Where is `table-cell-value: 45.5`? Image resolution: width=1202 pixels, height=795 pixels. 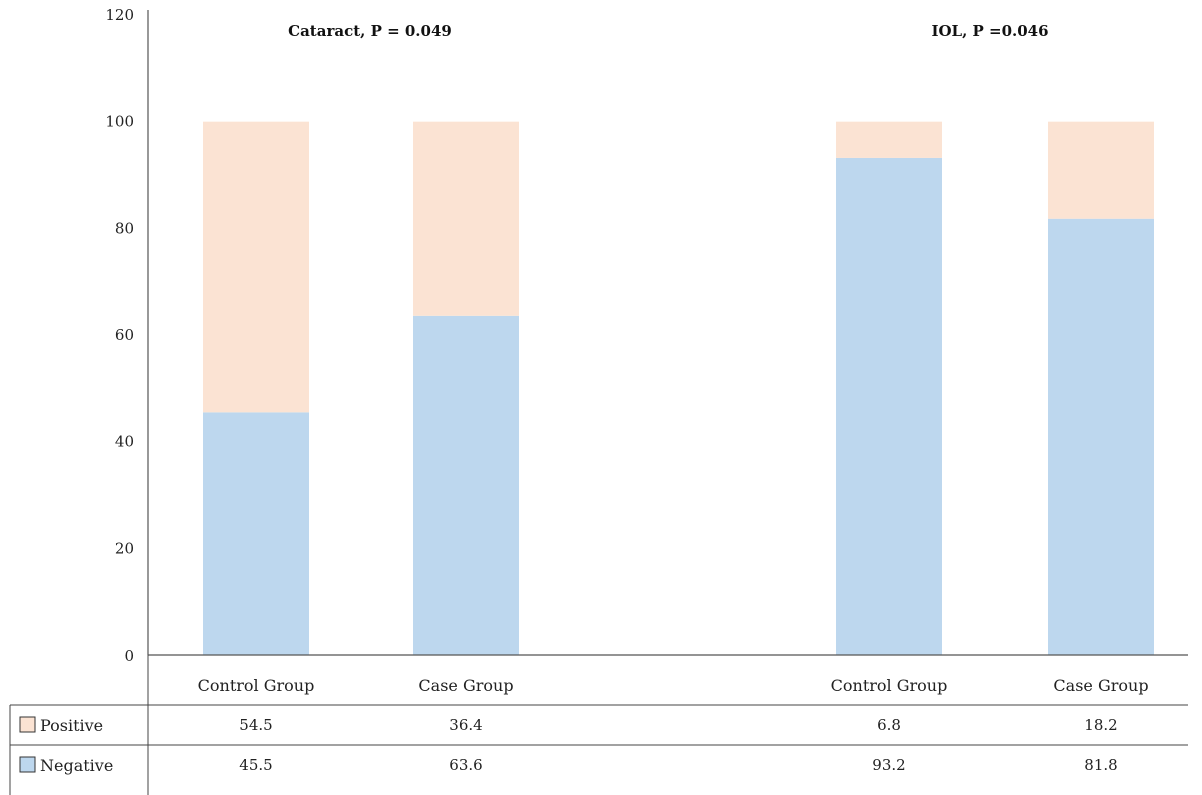
table-cell-value: 45.5 is located at coordinates (255, 765).